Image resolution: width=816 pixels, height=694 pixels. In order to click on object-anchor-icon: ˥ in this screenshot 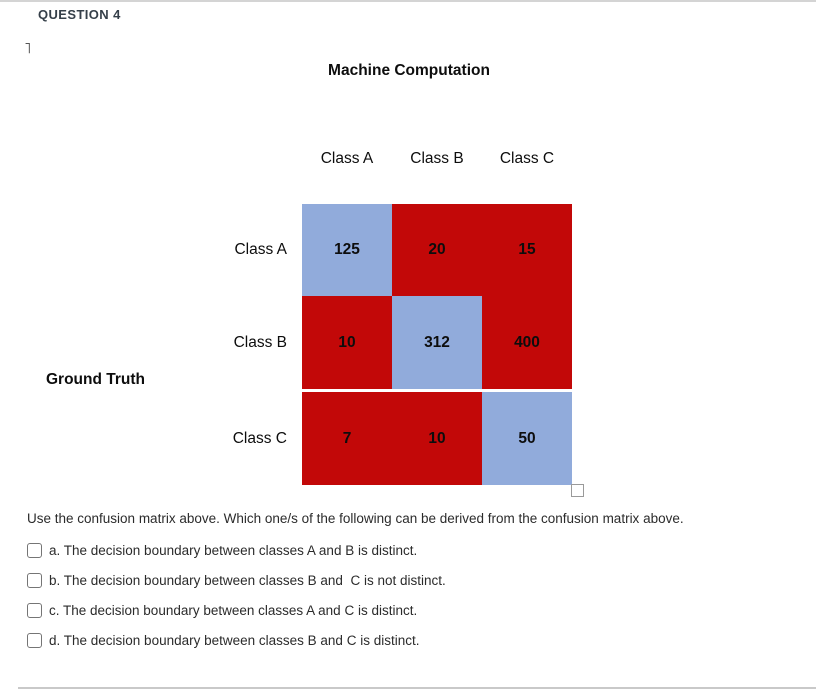, I will do `click(28, 48)`.